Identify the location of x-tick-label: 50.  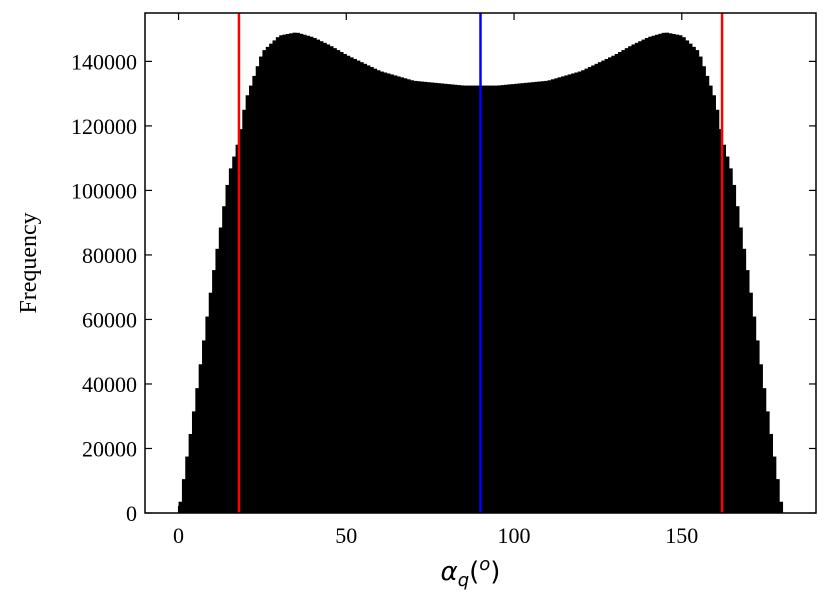
(346, 535).